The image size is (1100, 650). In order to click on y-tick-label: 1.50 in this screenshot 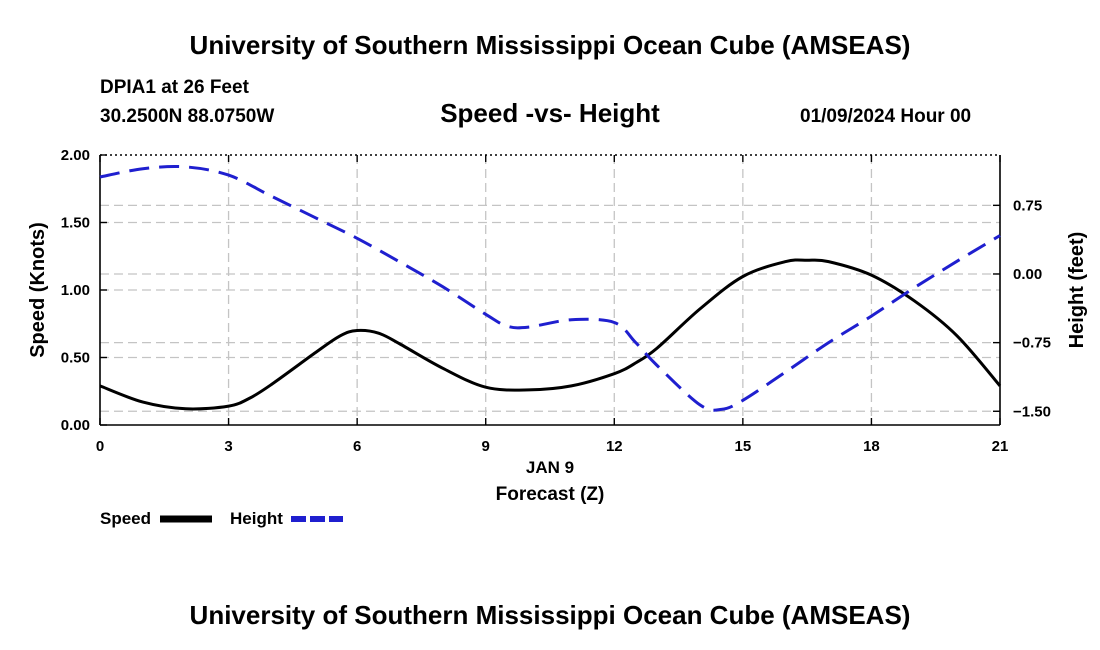, I will do `click(75, 223)`.